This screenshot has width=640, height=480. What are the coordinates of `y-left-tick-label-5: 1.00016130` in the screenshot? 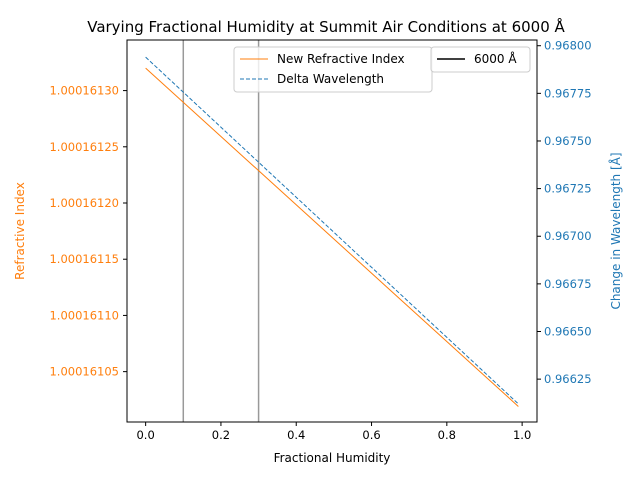 It's located at (84, 91).